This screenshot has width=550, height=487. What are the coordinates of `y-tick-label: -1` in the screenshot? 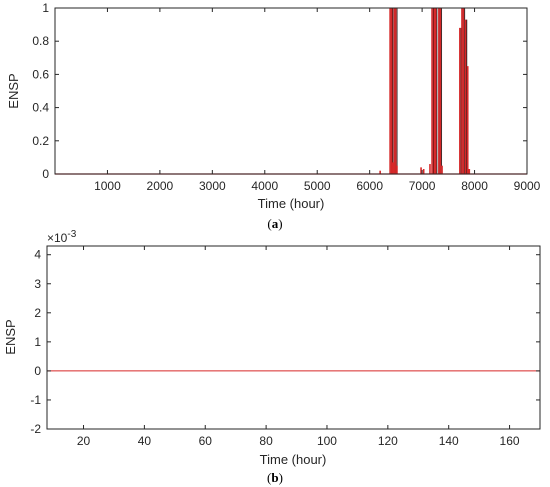 It's located at (35, 400).